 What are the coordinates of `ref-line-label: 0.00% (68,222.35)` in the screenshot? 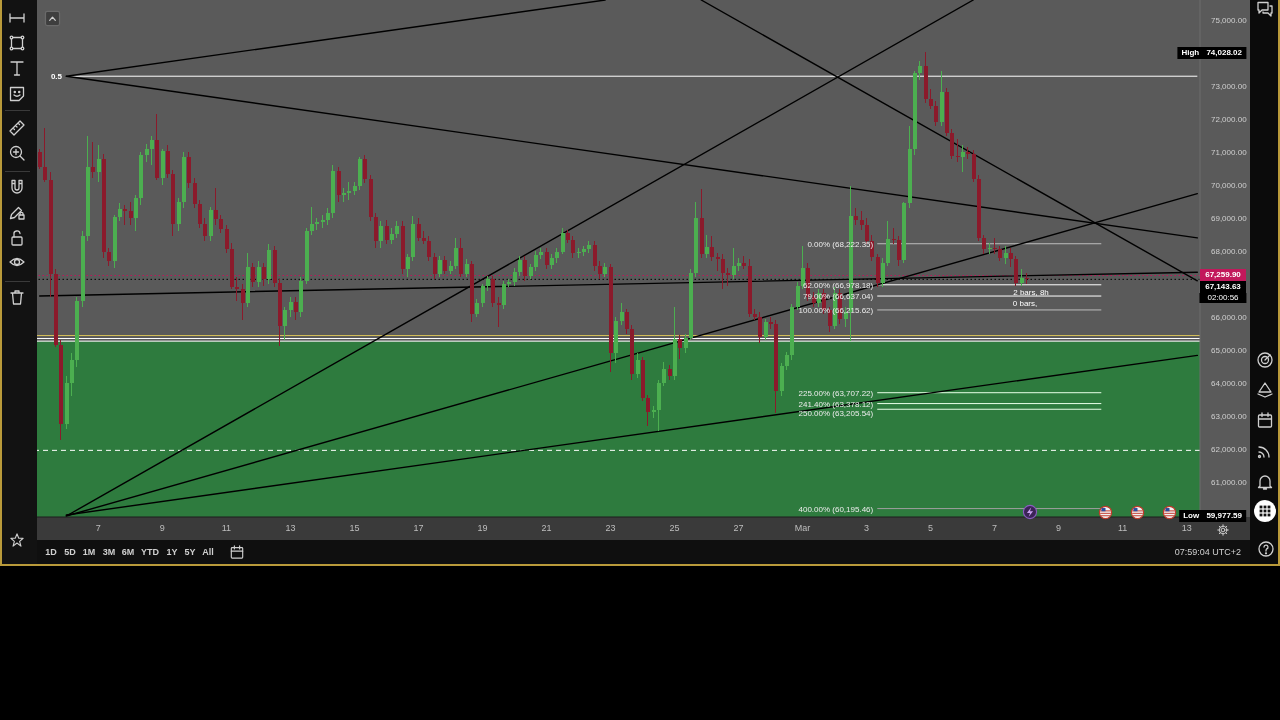 It's located at (840, 244).